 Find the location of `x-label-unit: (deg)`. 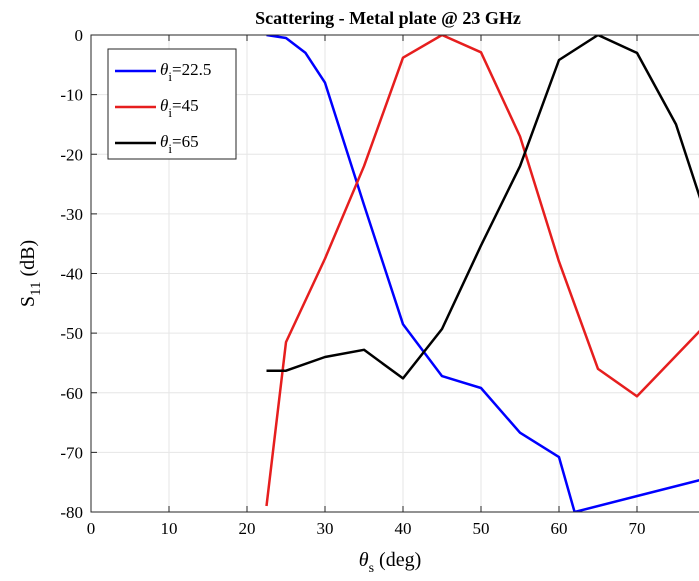

x-label-unit: (deg) is located at coordinates (397, 560).